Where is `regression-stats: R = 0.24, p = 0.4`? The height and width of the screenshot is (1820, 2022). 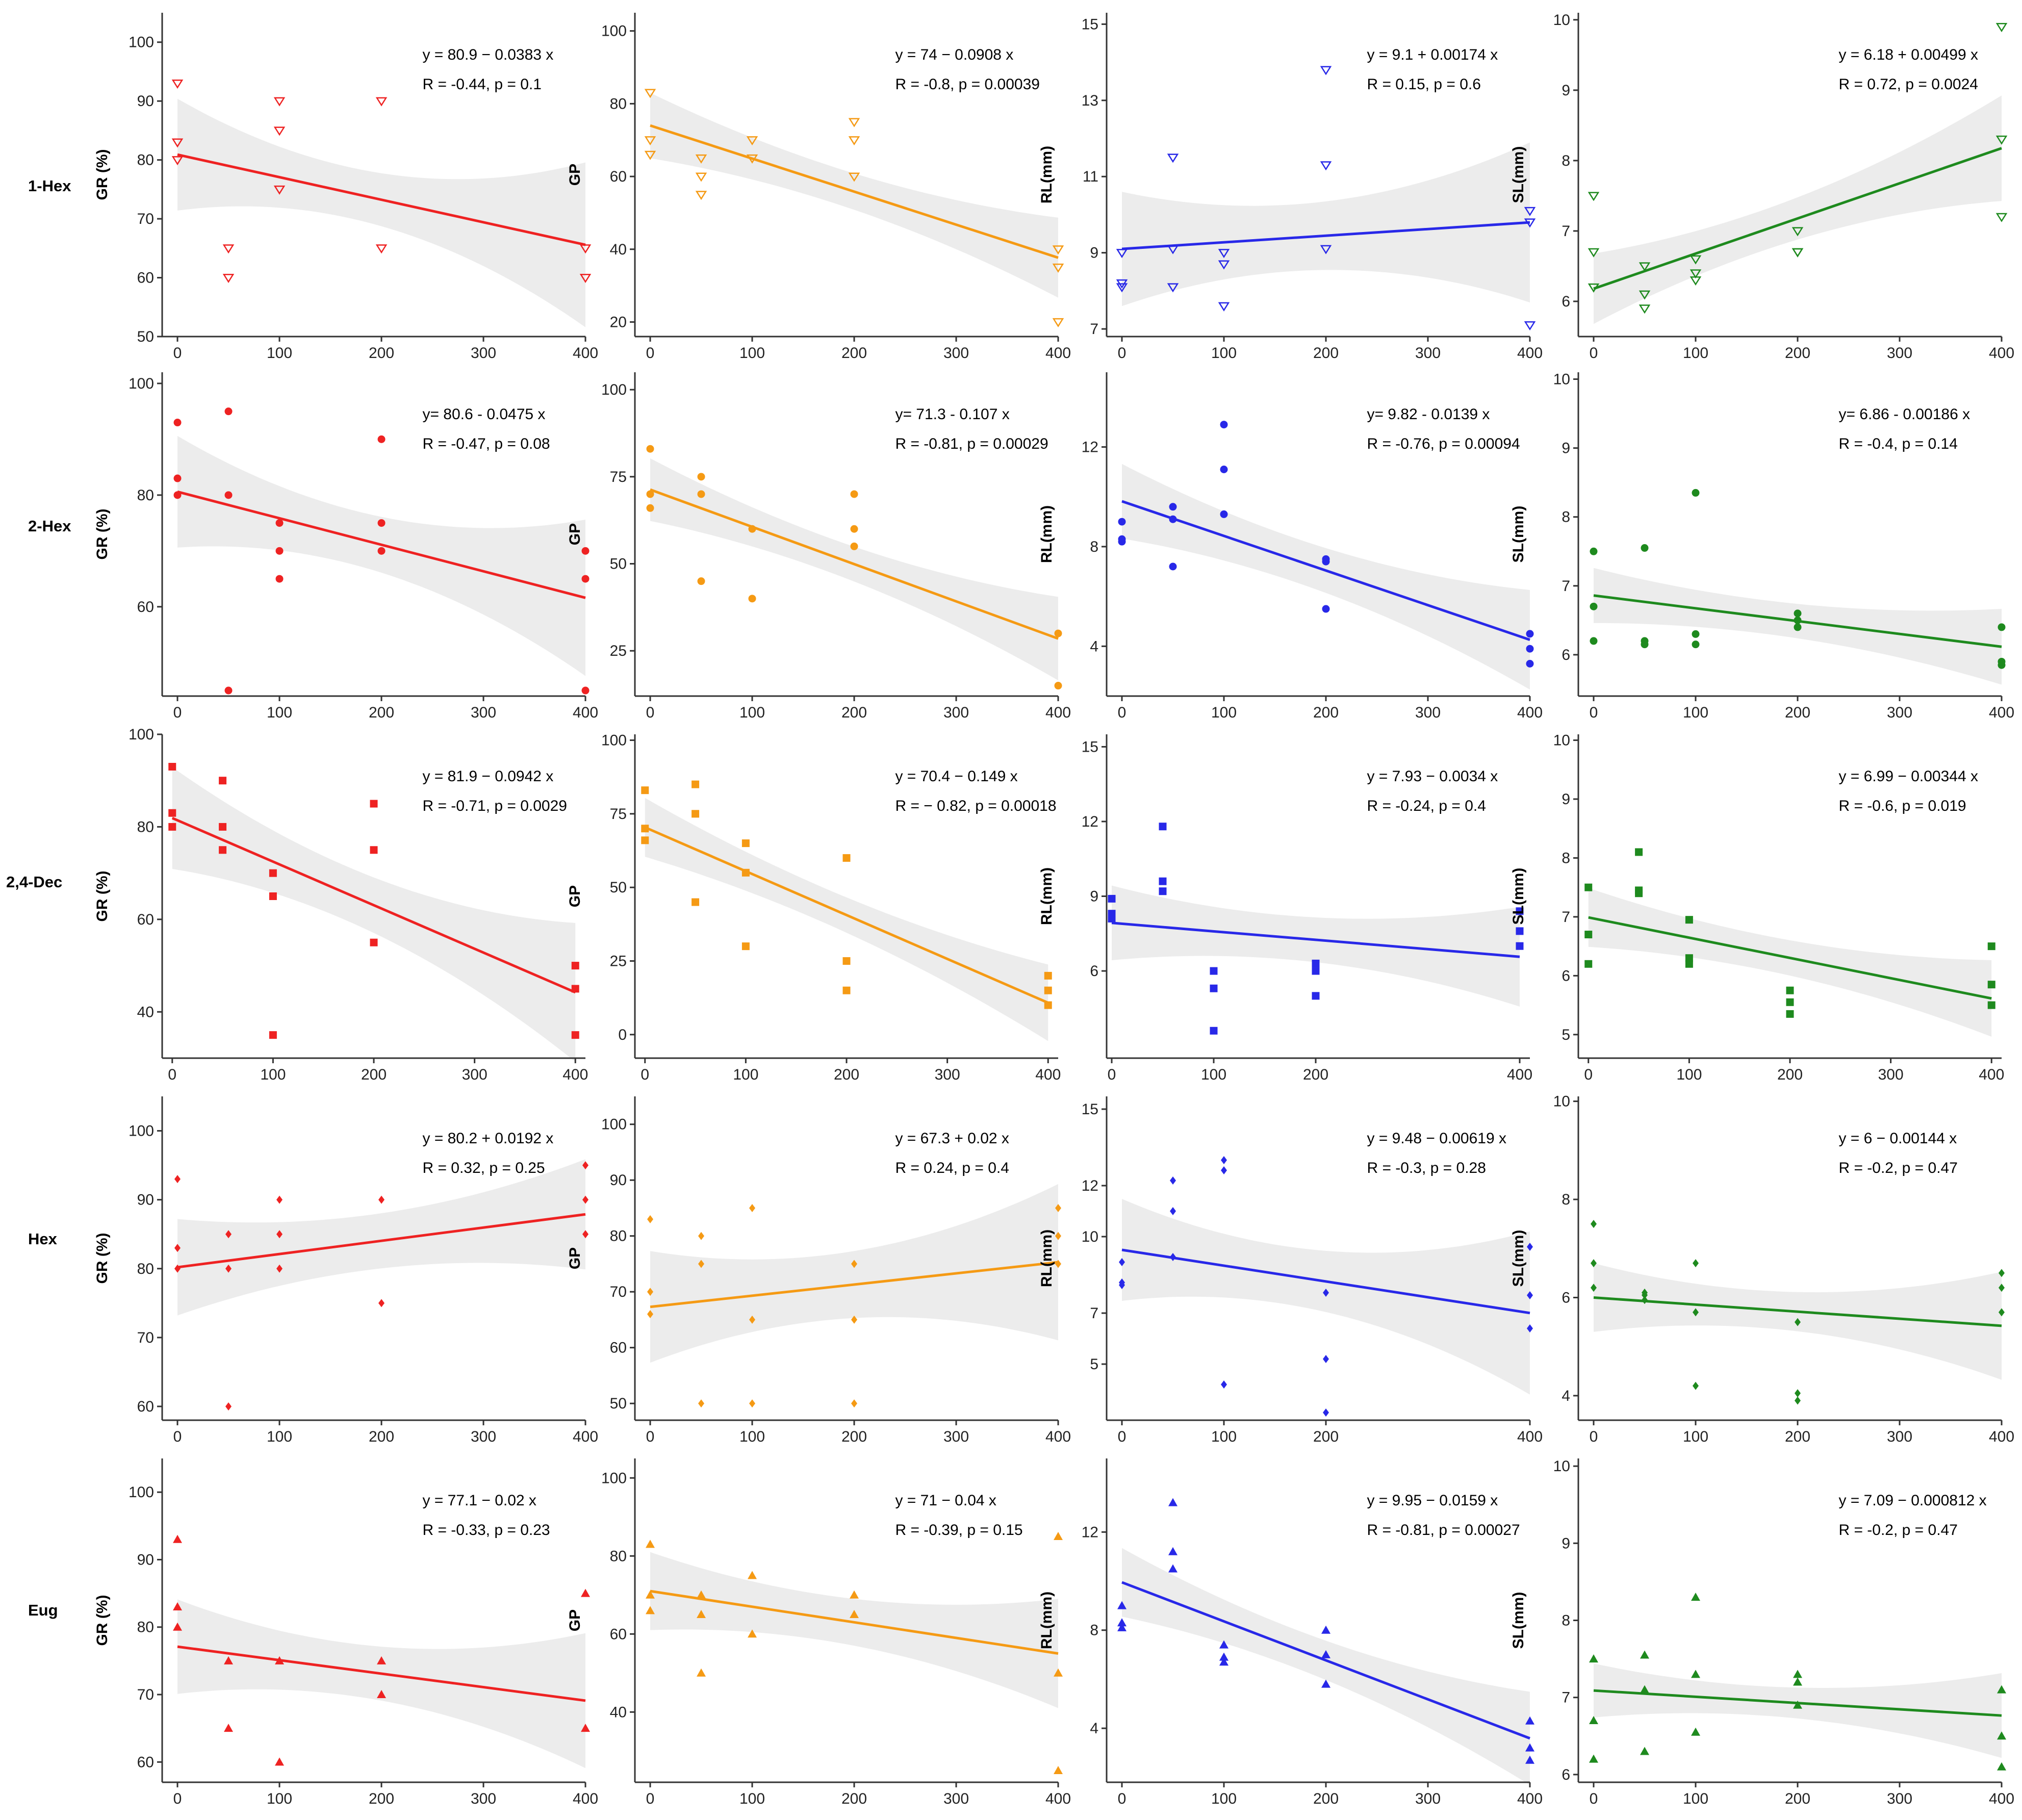
regression-stats: R = 0.24, p = 0.4 is located at coordinates (952, 1168).